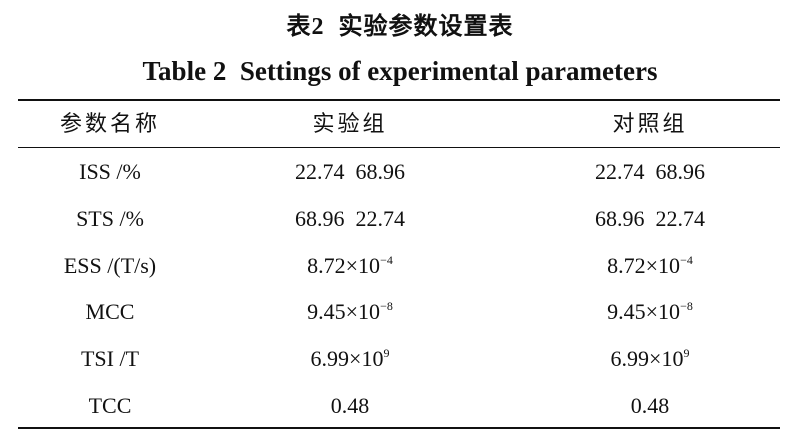  What do you see at coordinates (110, 171) in the screenshot?
I see `table-cell: ISS /%` at bounding box center [110, 171].